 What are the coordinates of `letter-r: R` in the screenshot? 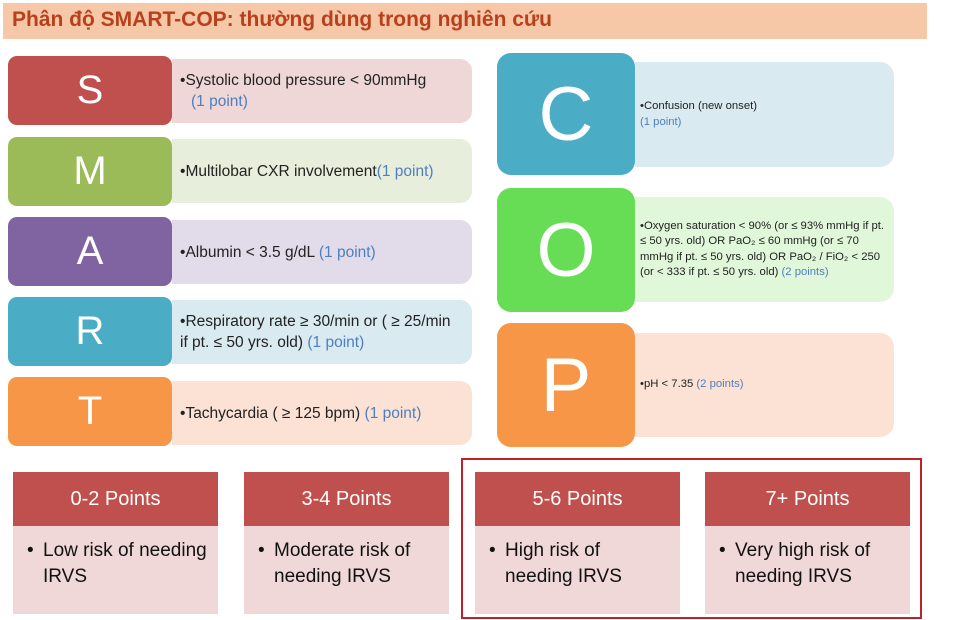 It's located at (90, 331).